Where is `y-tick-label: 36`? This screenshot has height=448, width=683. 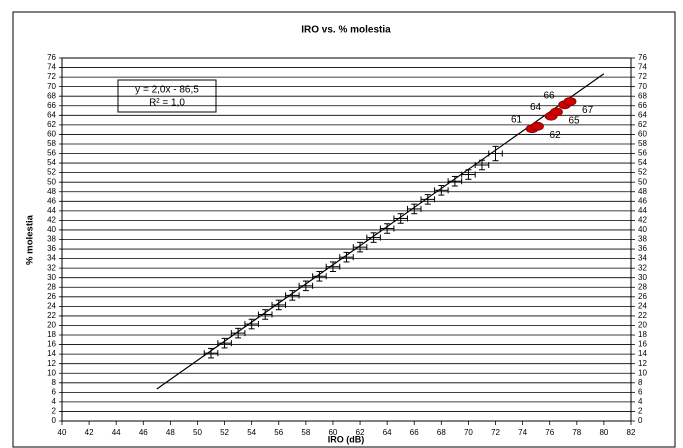
y-tick-label: 36 is located at coordinates (51, 248).